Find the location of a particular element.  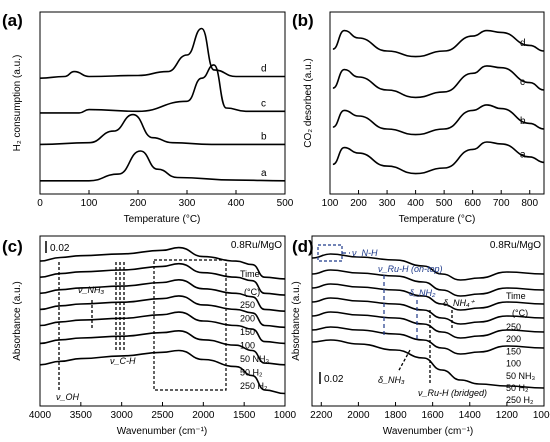

panel-d-ann-ruh-bridged: ν_Ru-H (bridged) is located at coordinates (452, 393).